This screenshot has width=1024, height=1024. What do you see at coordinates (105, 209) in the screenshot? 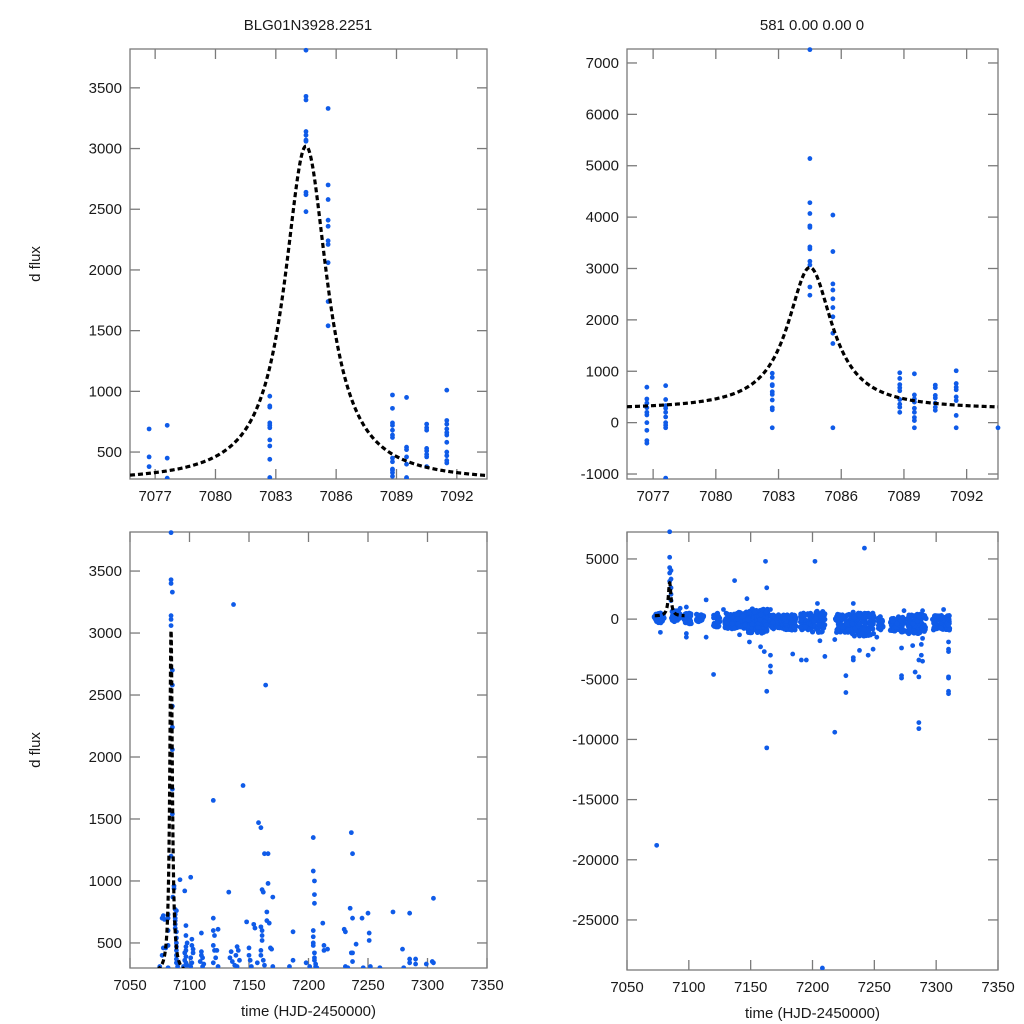
I see `y-tick-label: 2500` at bounding box center [105, 209].